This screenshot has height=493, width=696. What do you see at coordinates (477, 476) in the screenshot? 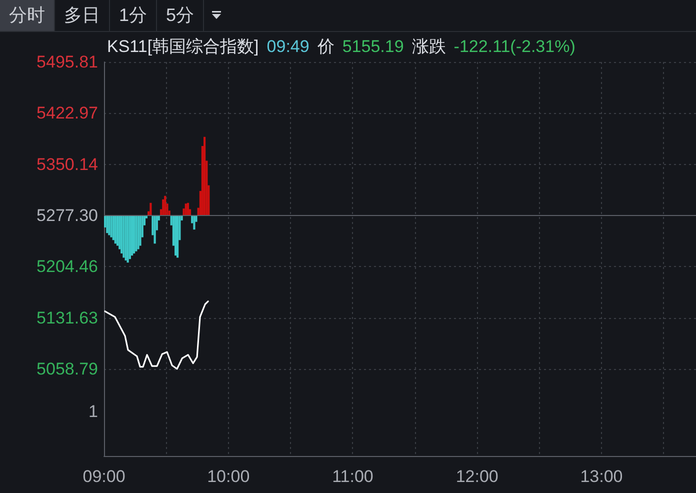
I see `x-tick-label: 12:00` at bounding box center [477, 476].